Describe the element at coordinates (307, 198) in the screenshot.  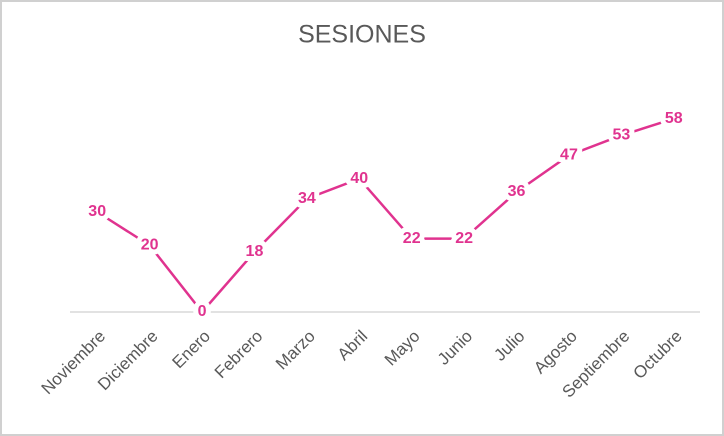
I see `data-label: 34` at that location.